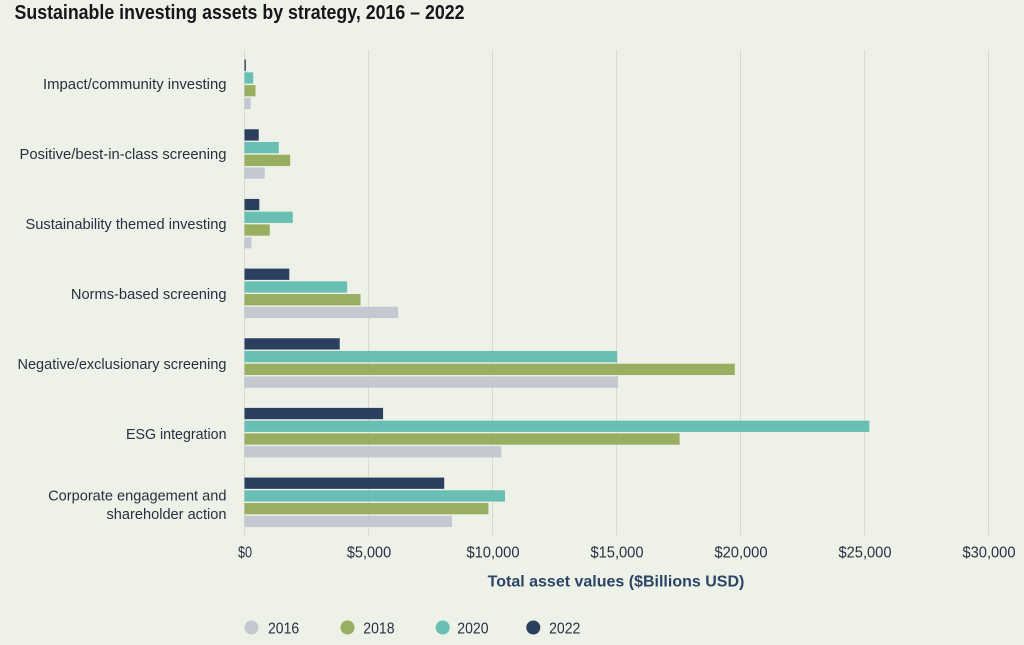  I want to click on svg-text:Sustainability themed investin: Sustainability themed investing, so click(126, 224).